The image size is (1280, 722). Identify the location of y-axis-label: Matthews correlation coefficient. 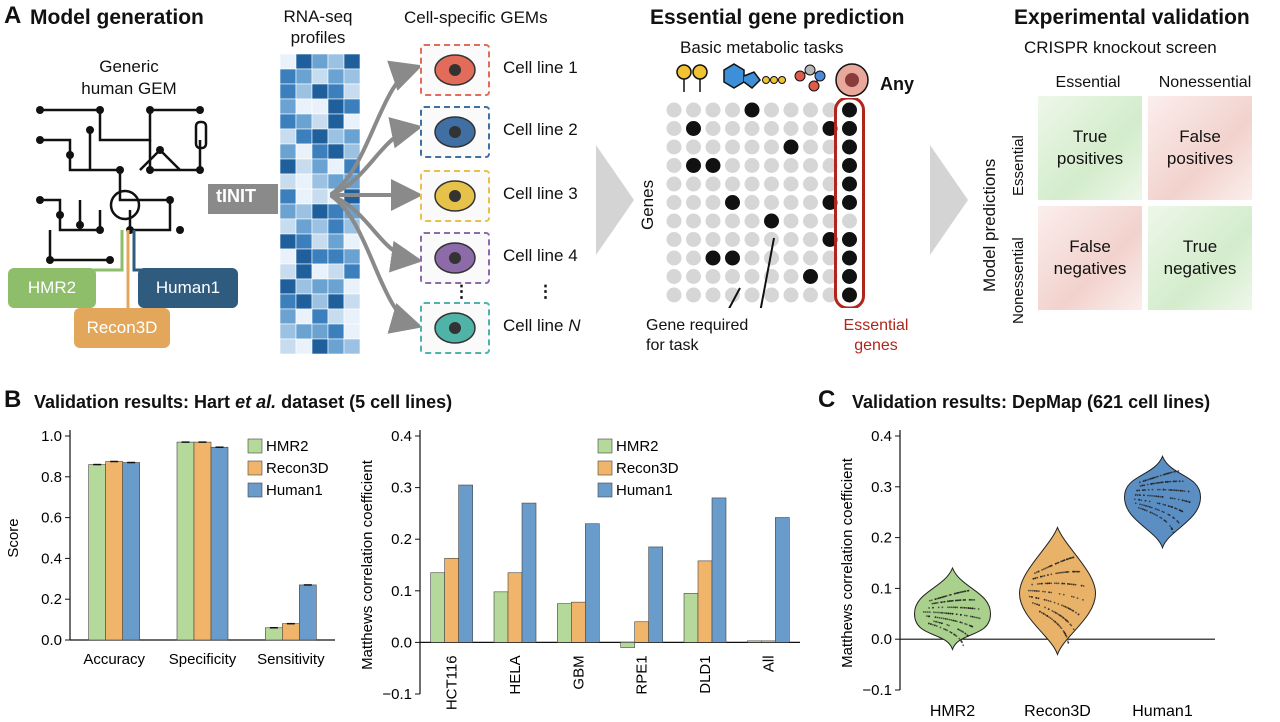
(367, 564).